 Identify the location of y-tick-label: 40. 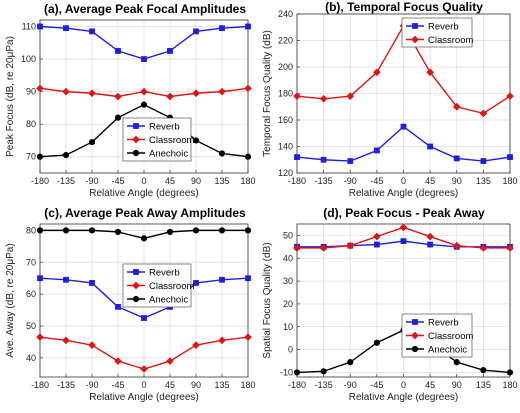
(31, 358).